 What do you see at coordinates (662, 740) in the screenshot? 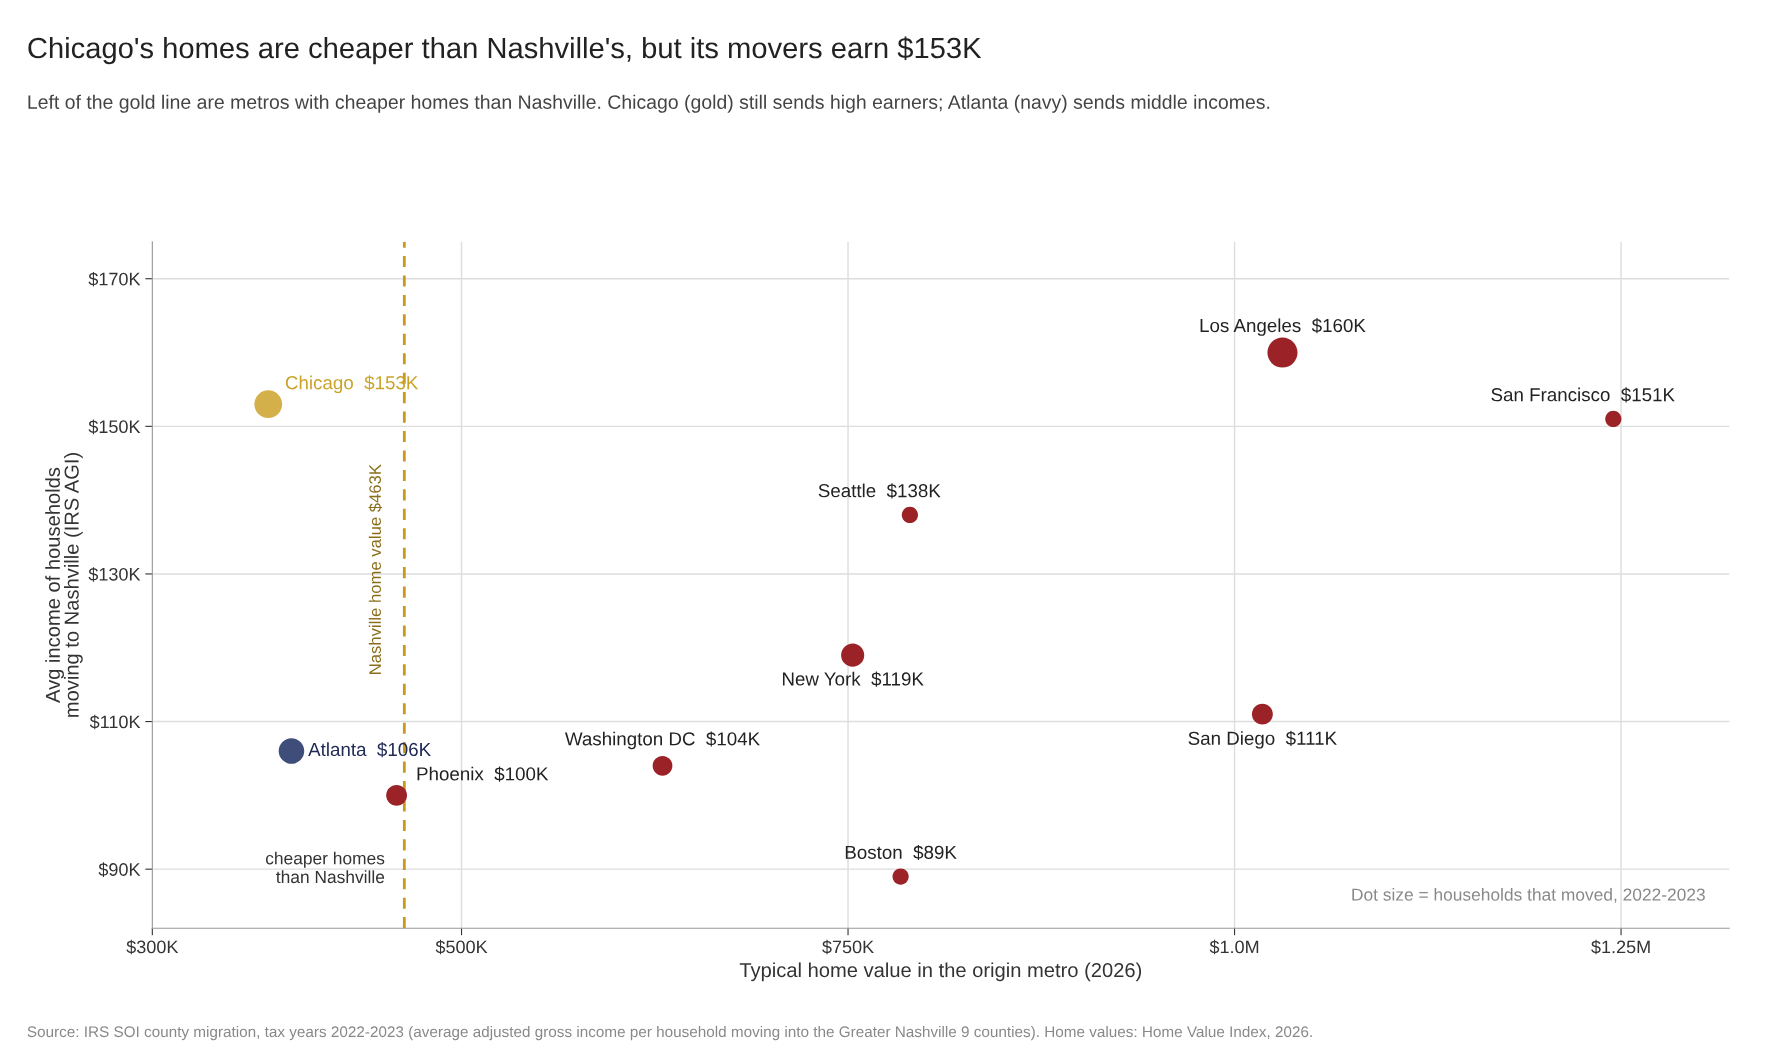
I see `text: Washington DC $104K` at bounding box center [662, 740].